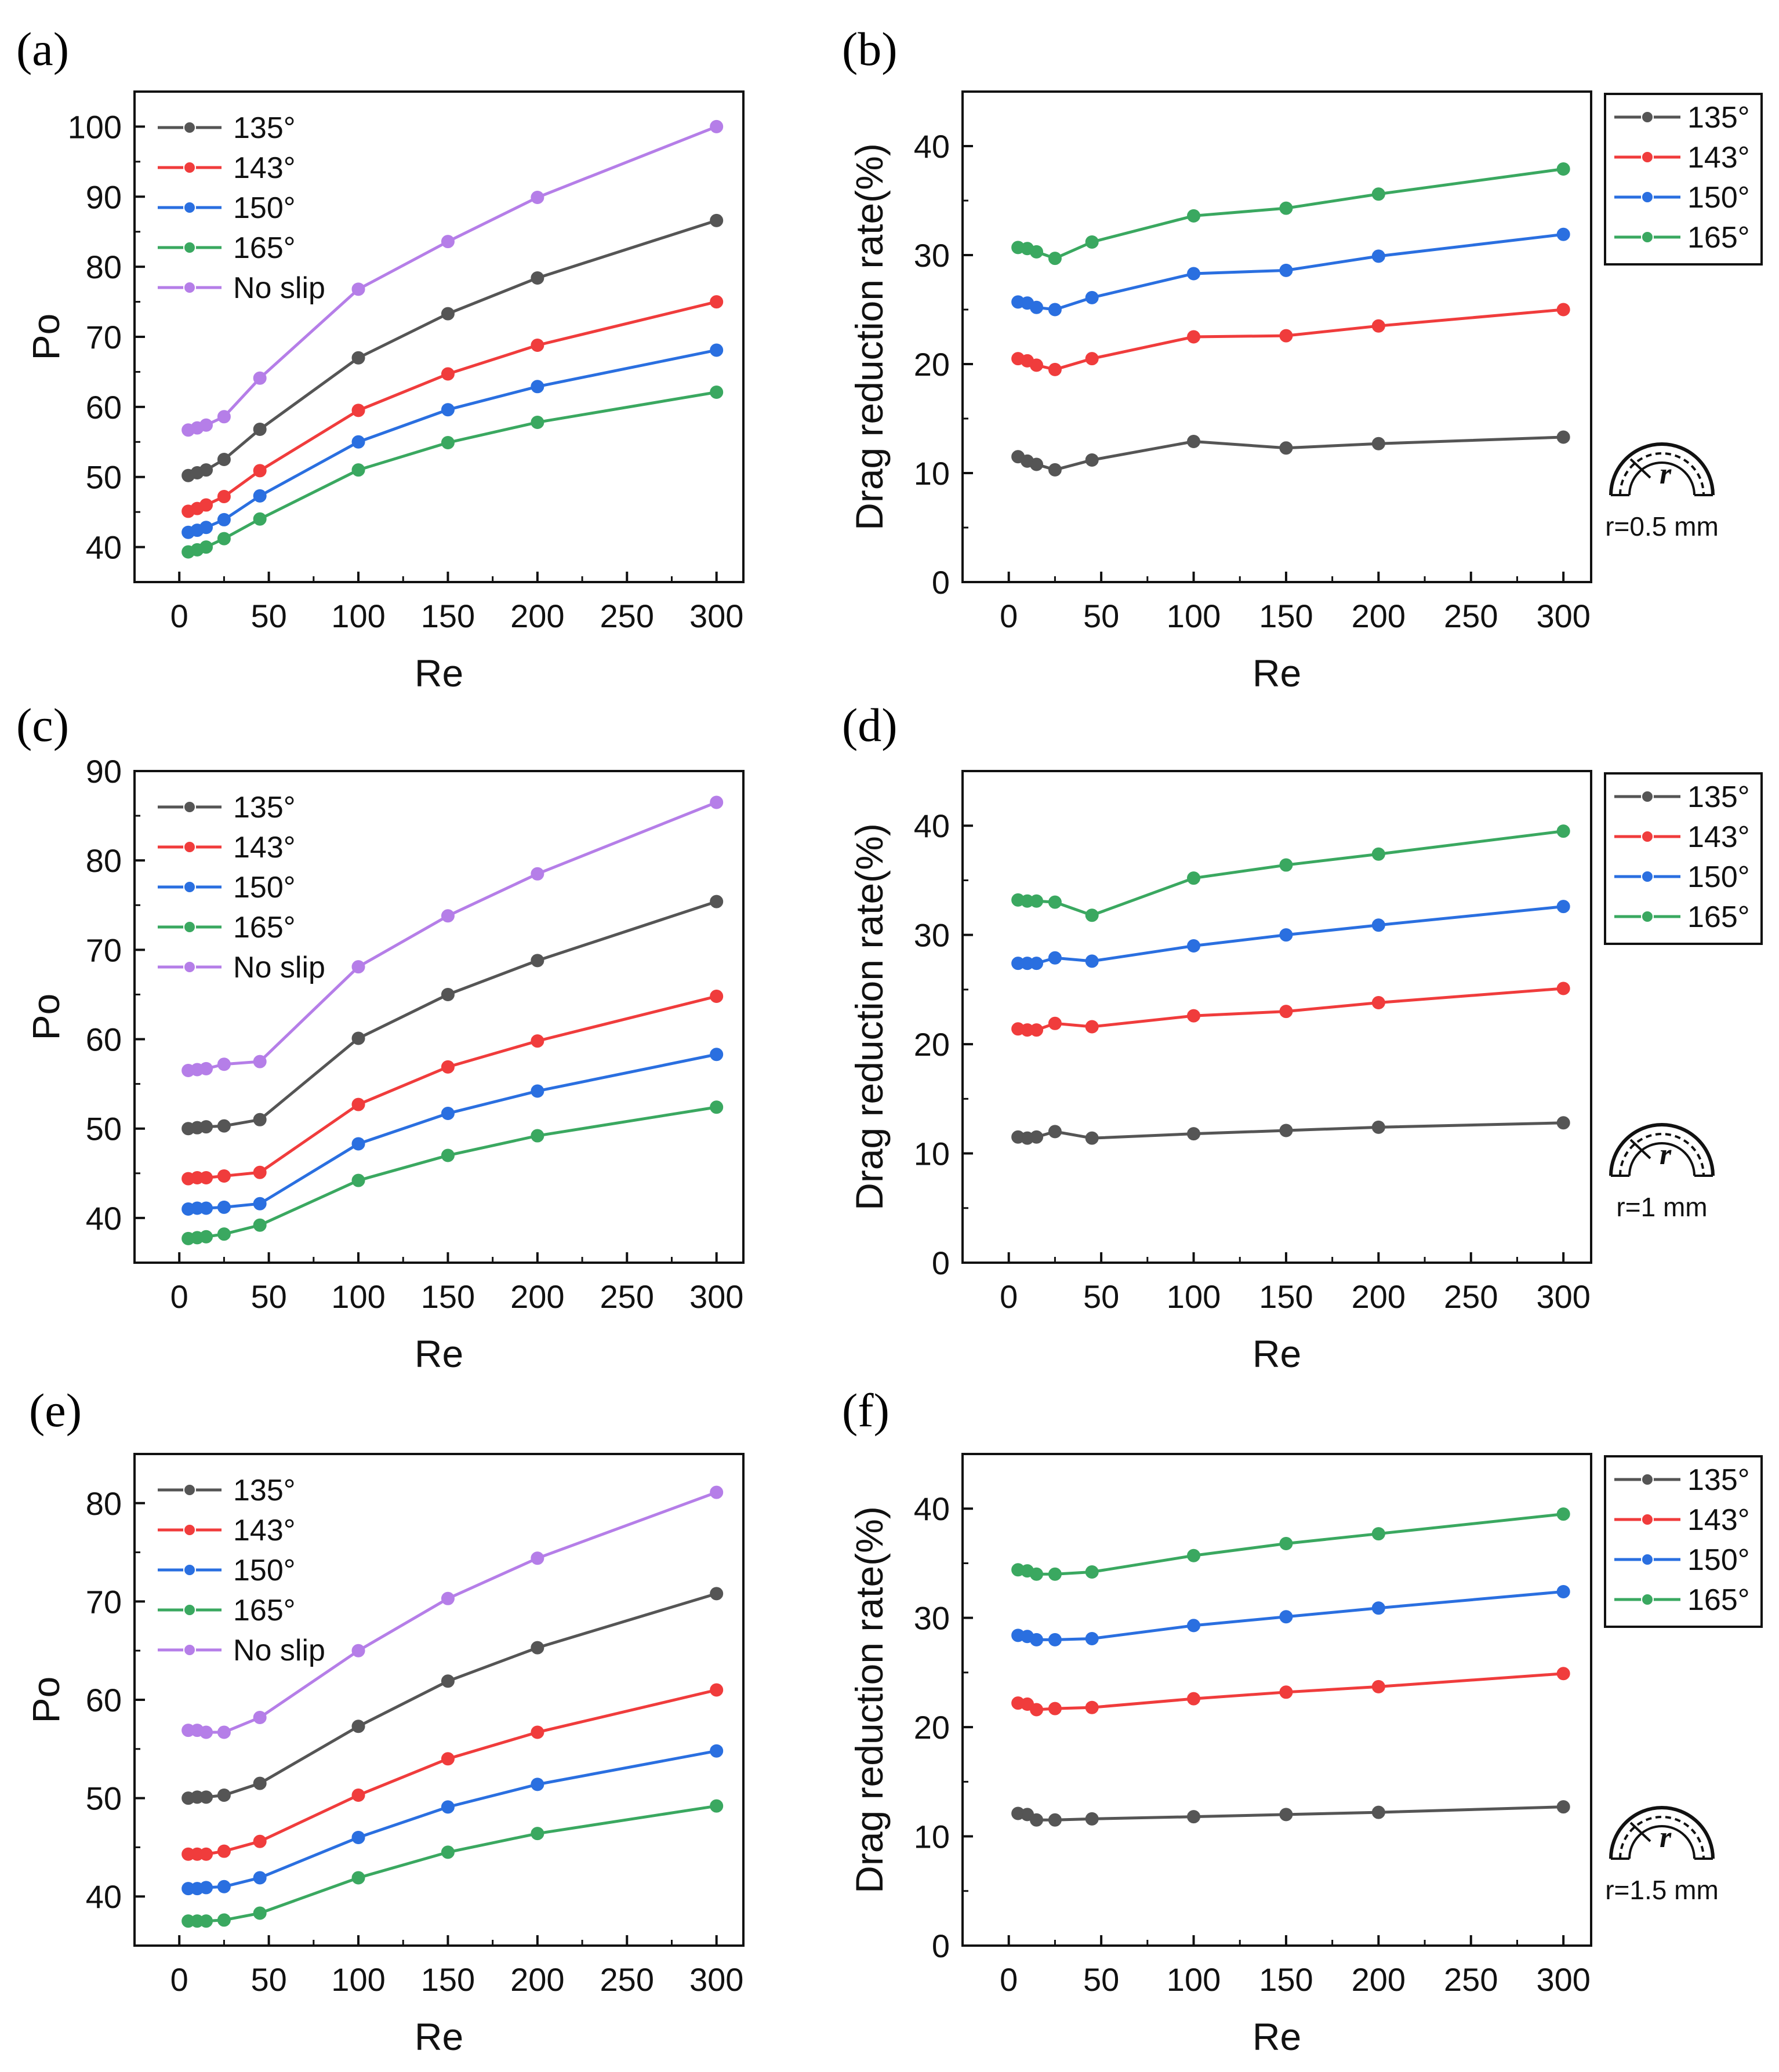  I want to click on legend-label: 165°, so click(1718, 1600).